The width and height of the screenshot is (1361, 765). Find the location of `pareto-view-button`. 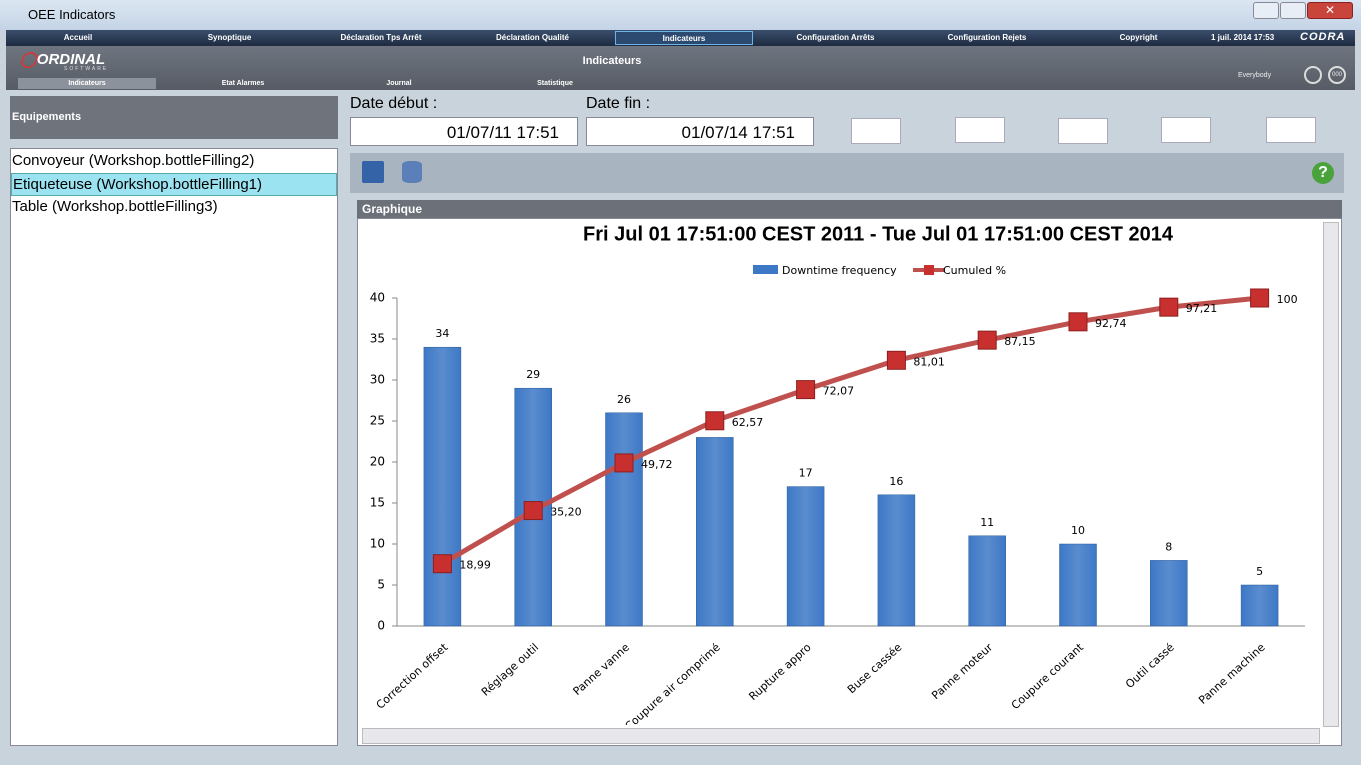

pareto-view-button is located at coordinates (1291, 130).